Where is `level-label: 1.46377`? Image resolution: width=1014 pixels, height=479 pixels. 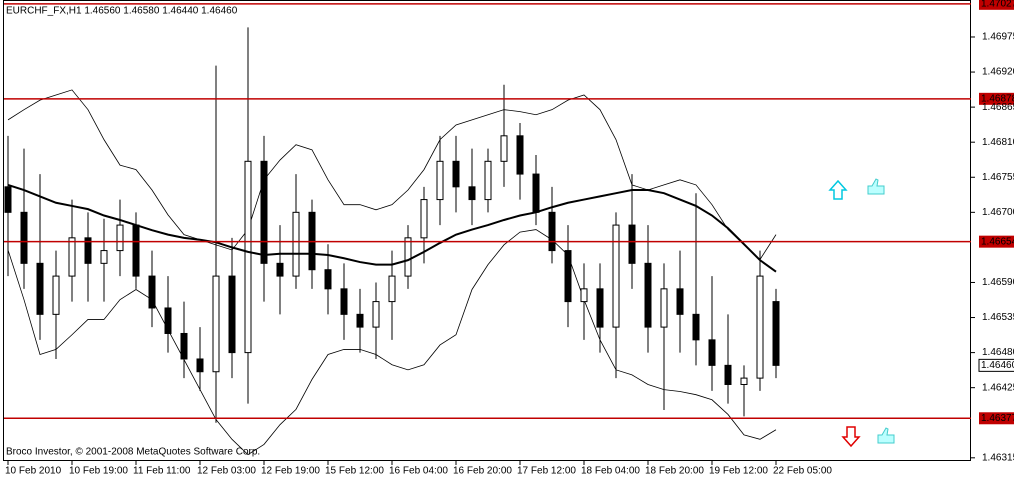 level-label: 1.46377 is located at coordinates (997, 418).